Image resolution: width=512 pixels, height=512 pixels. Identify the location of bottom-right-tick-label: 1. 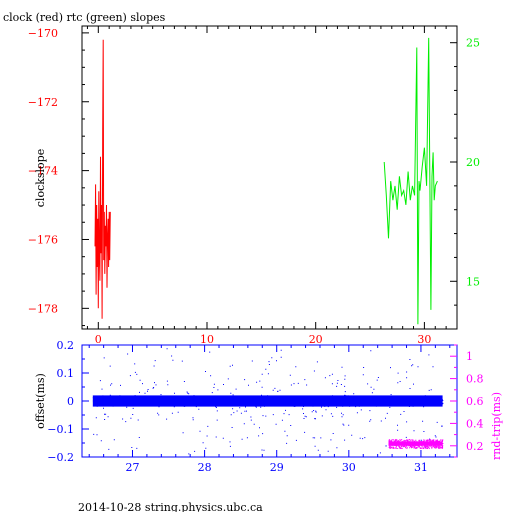
(469, 356).